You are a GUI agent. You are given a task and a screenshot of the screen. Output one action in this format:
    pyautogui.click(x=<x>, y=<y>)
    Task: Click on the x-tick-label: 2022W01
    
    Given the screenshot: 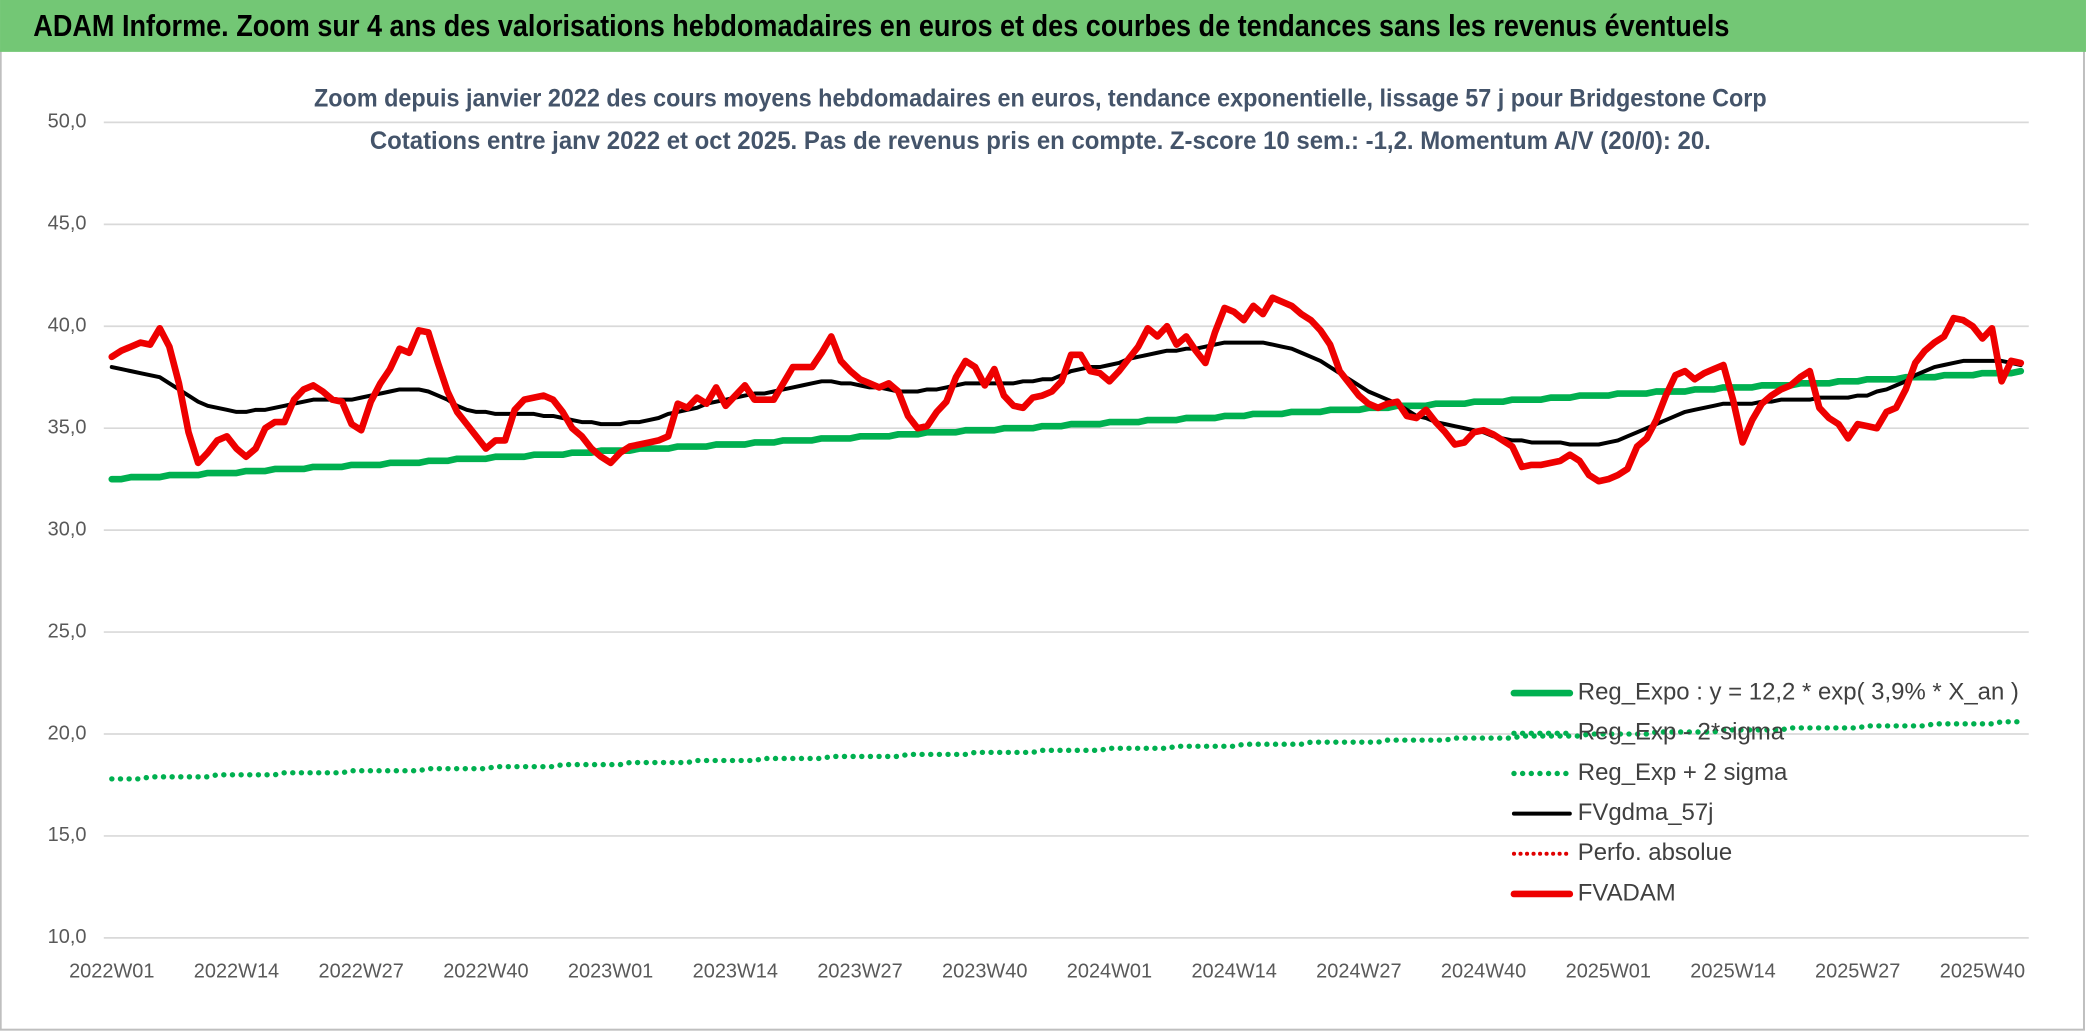 What is the action you would take?
    pyautogui.click(x=111, y=972)
    